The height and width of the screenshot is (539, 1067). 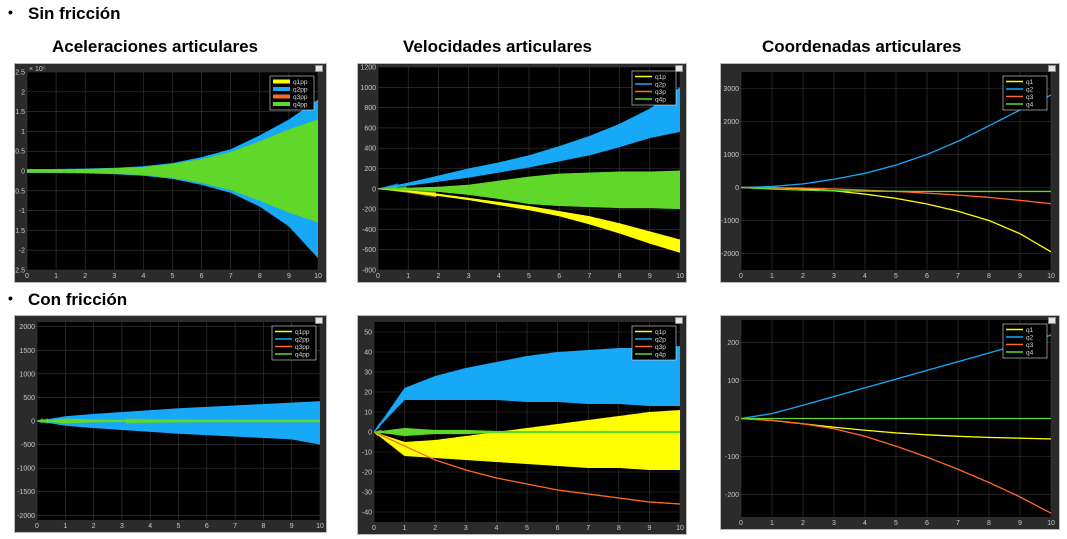 I want to click on section-label: Sin fricción, so click(x=74, y=13).